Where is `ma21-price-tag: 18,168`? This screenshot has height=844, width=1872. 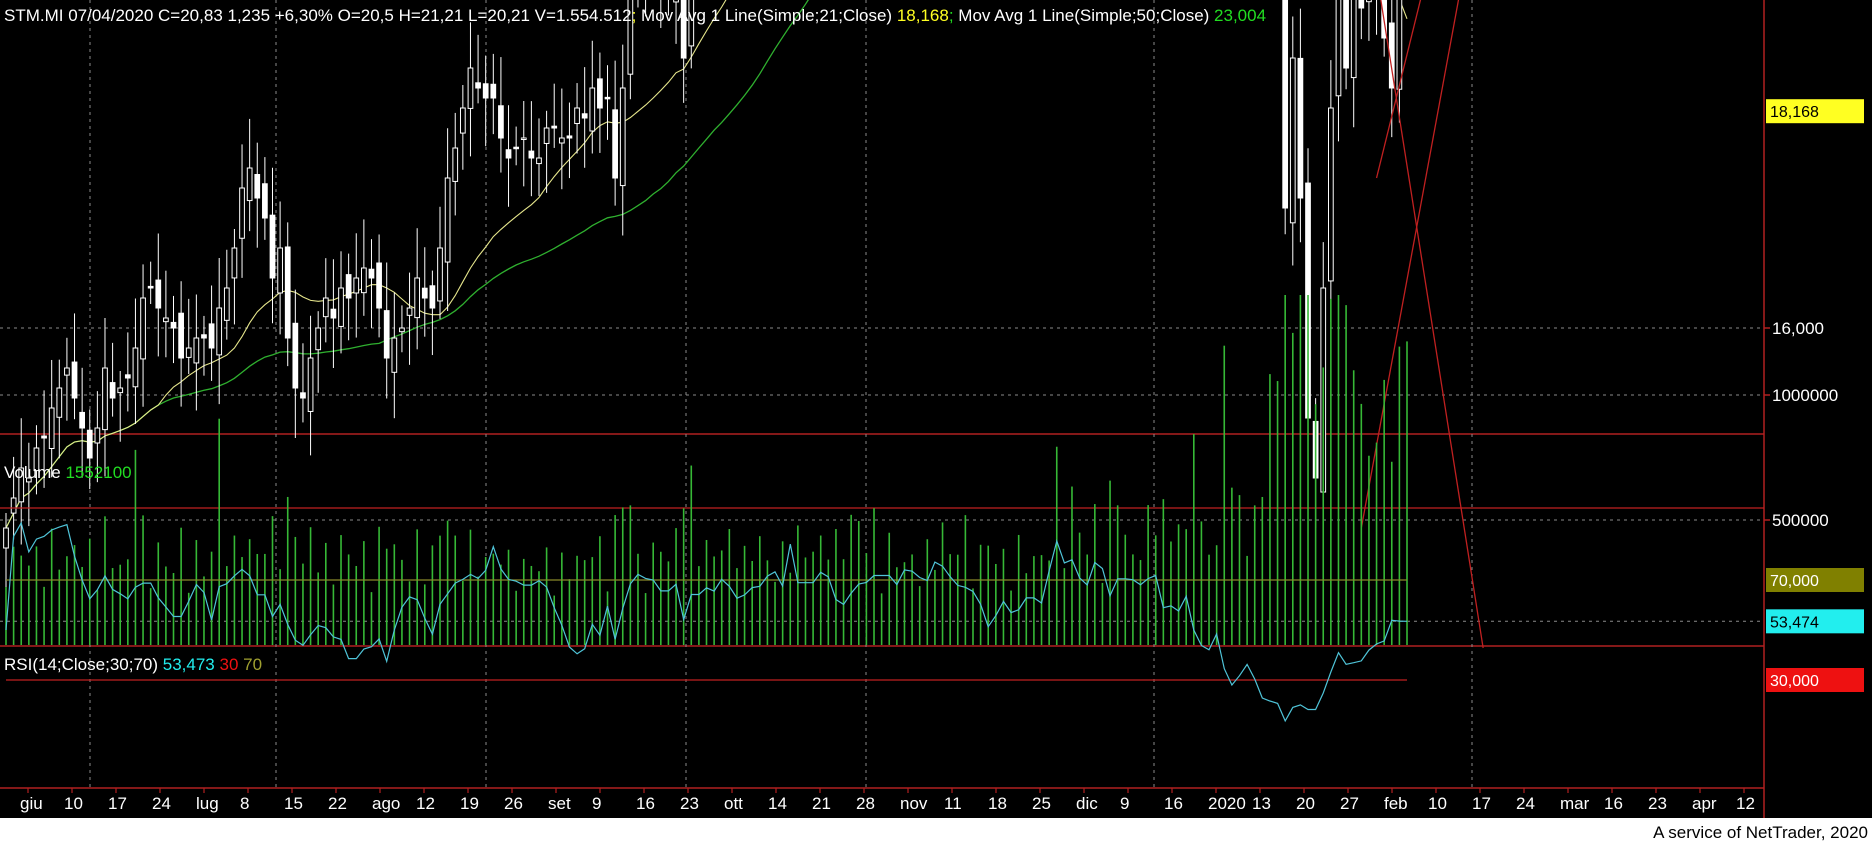 ma21-price-tag: 18,168 is located at coordinates (1794, 112).